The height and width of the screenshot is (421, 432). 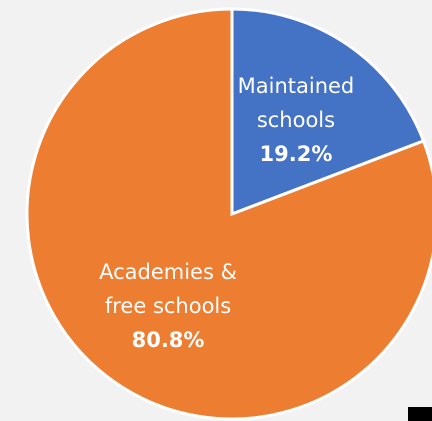 I want to click on value-label: 80.8%, so click(x=168, y=340).